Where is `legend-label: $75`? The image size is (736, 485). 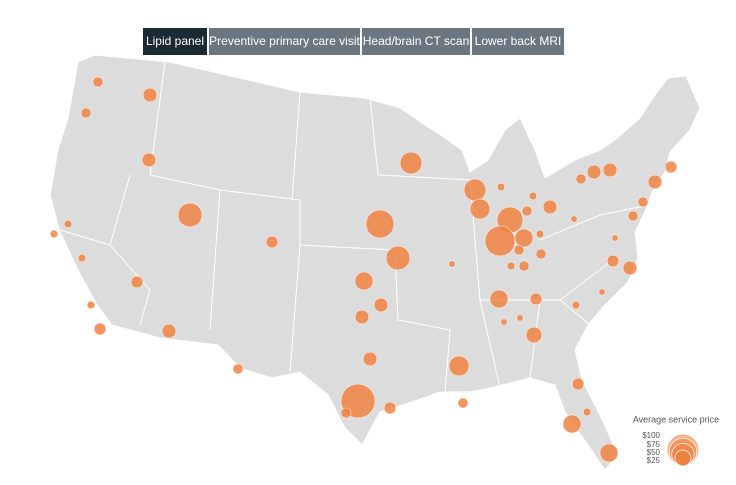 legend-label: $75 is located at coordinates (654, 444).